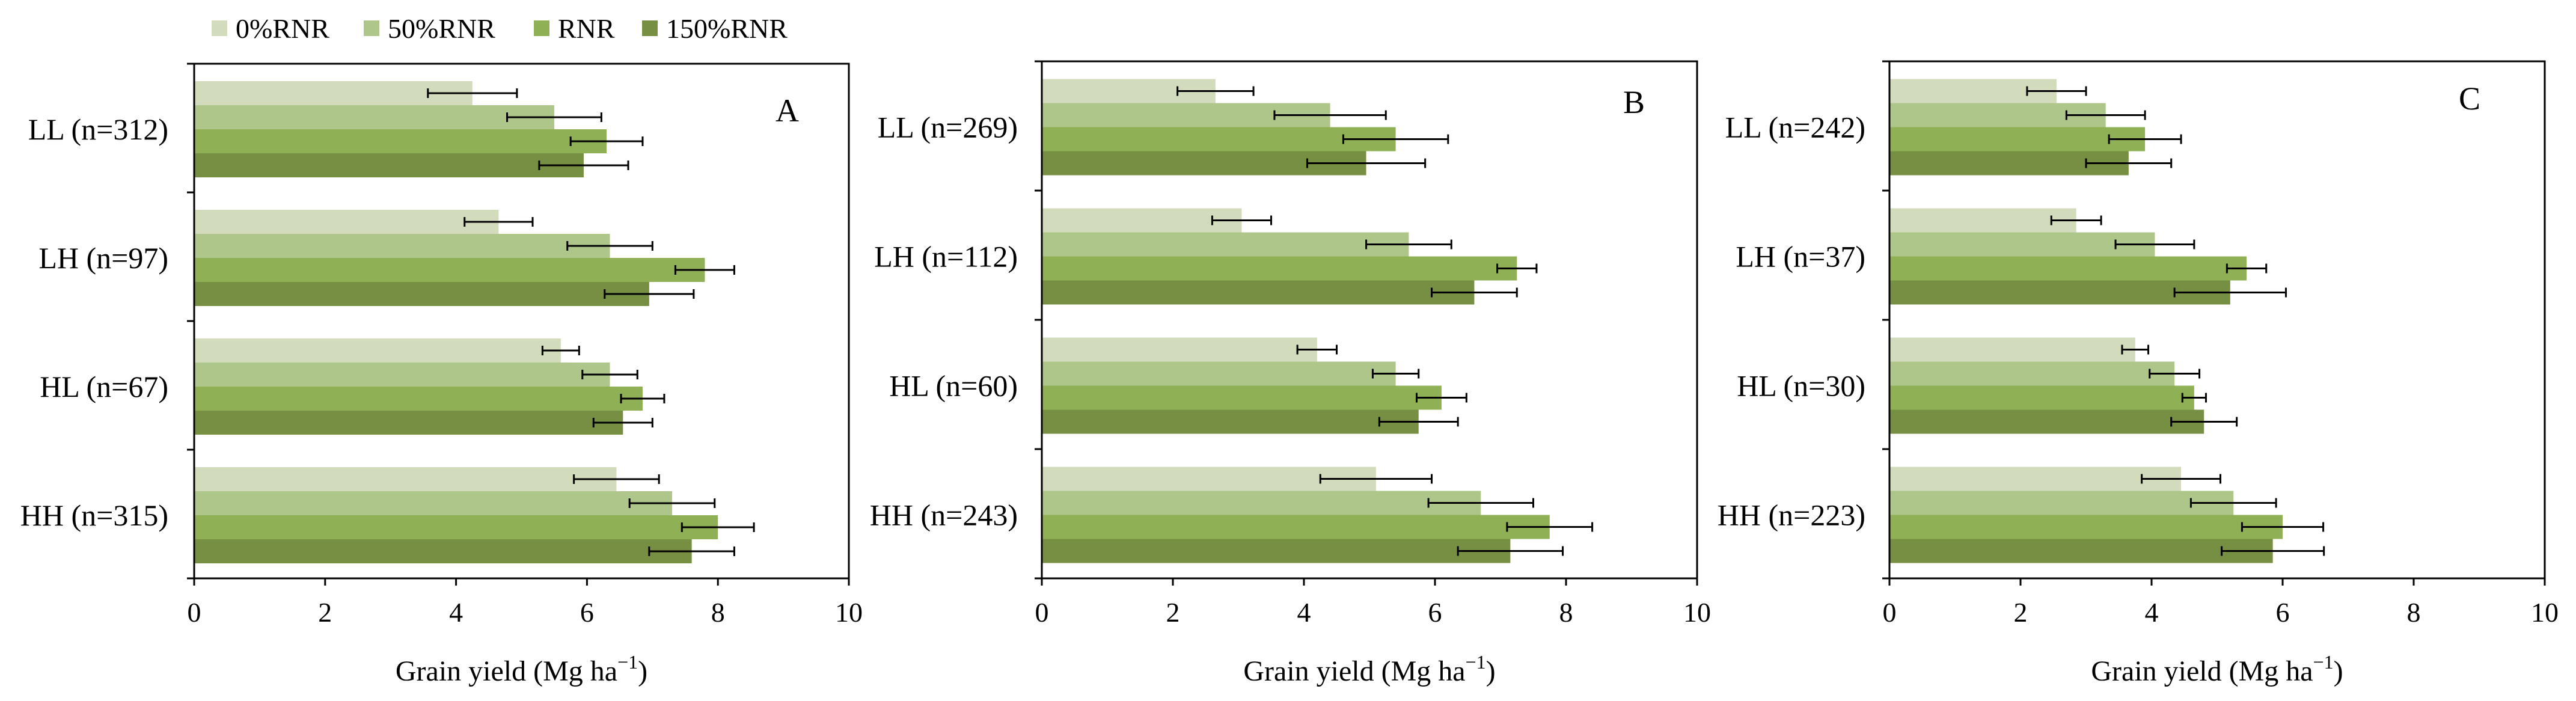  Describe the element at coordinates (2469, 99) in the screenshot. I see `panel-letter-C: C` at that location.